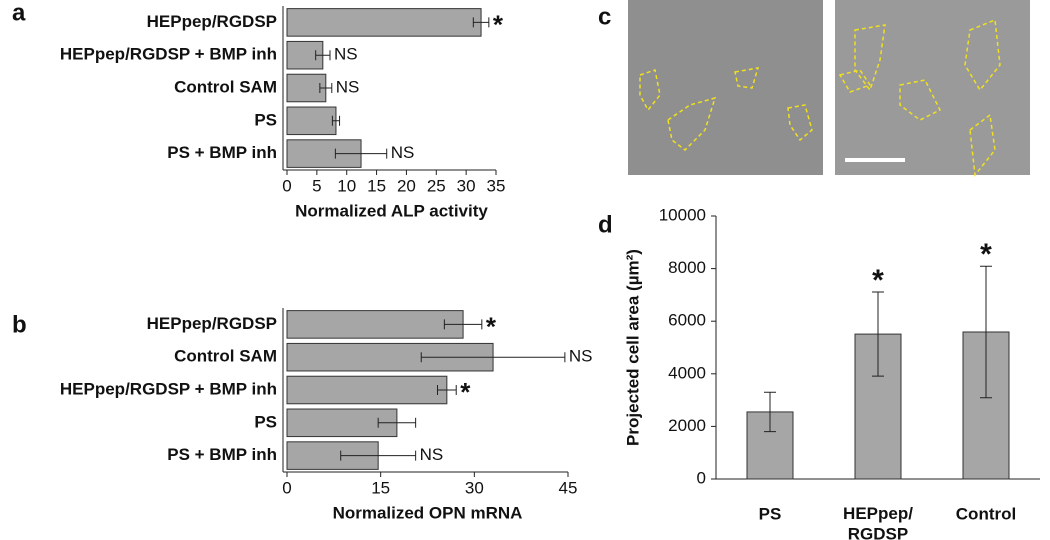 The width and height of the screenshot is (1050, 540). What do you see at coordinates (770, 513) in the screenshot?
I see `x-tick-label: PS` at bounding box center [770, 513].